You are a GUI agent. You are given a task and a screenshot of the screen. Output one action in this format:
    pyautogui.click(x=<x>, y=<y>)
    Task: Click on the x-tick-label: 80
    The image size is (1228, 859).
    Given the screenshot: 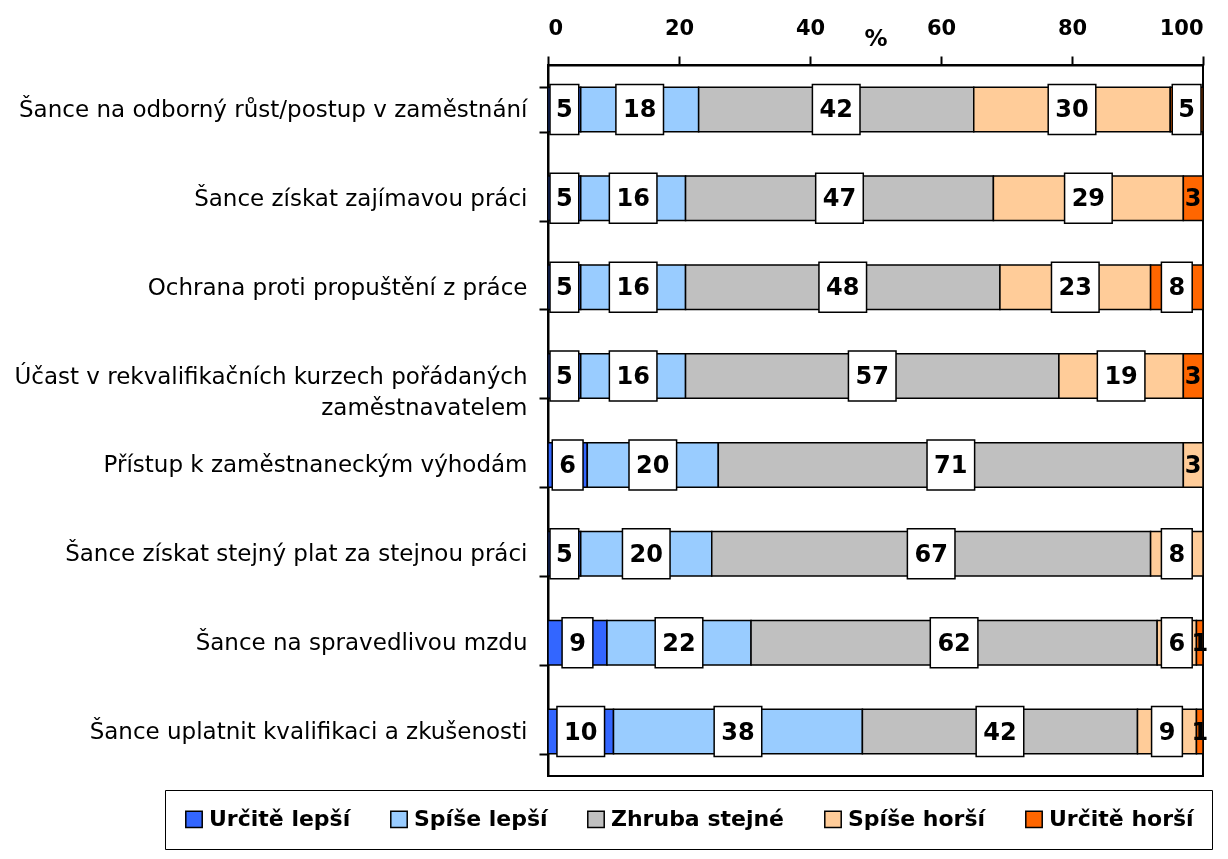 What is the action you would take?
    pyautogui.click(x=1072, y=27)
    